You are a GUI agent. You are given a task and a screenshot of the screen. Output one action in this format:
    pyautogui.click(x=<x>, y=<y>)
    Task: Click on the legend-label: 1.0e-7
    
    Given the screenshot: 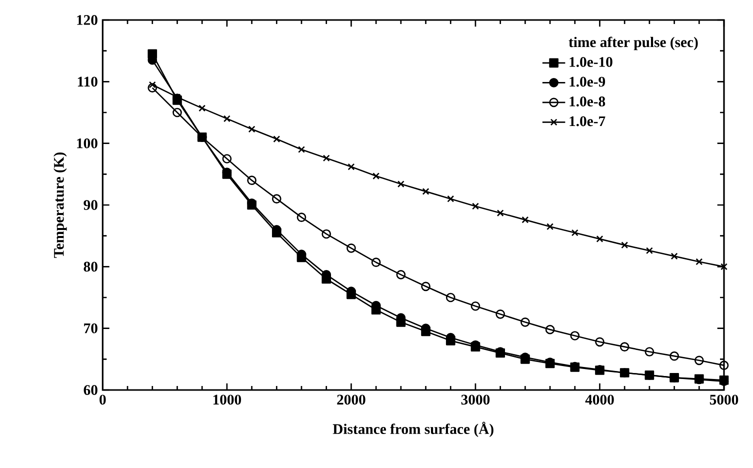 What is the action you would take?
    pyautogui.click(x=588, y=121)
    